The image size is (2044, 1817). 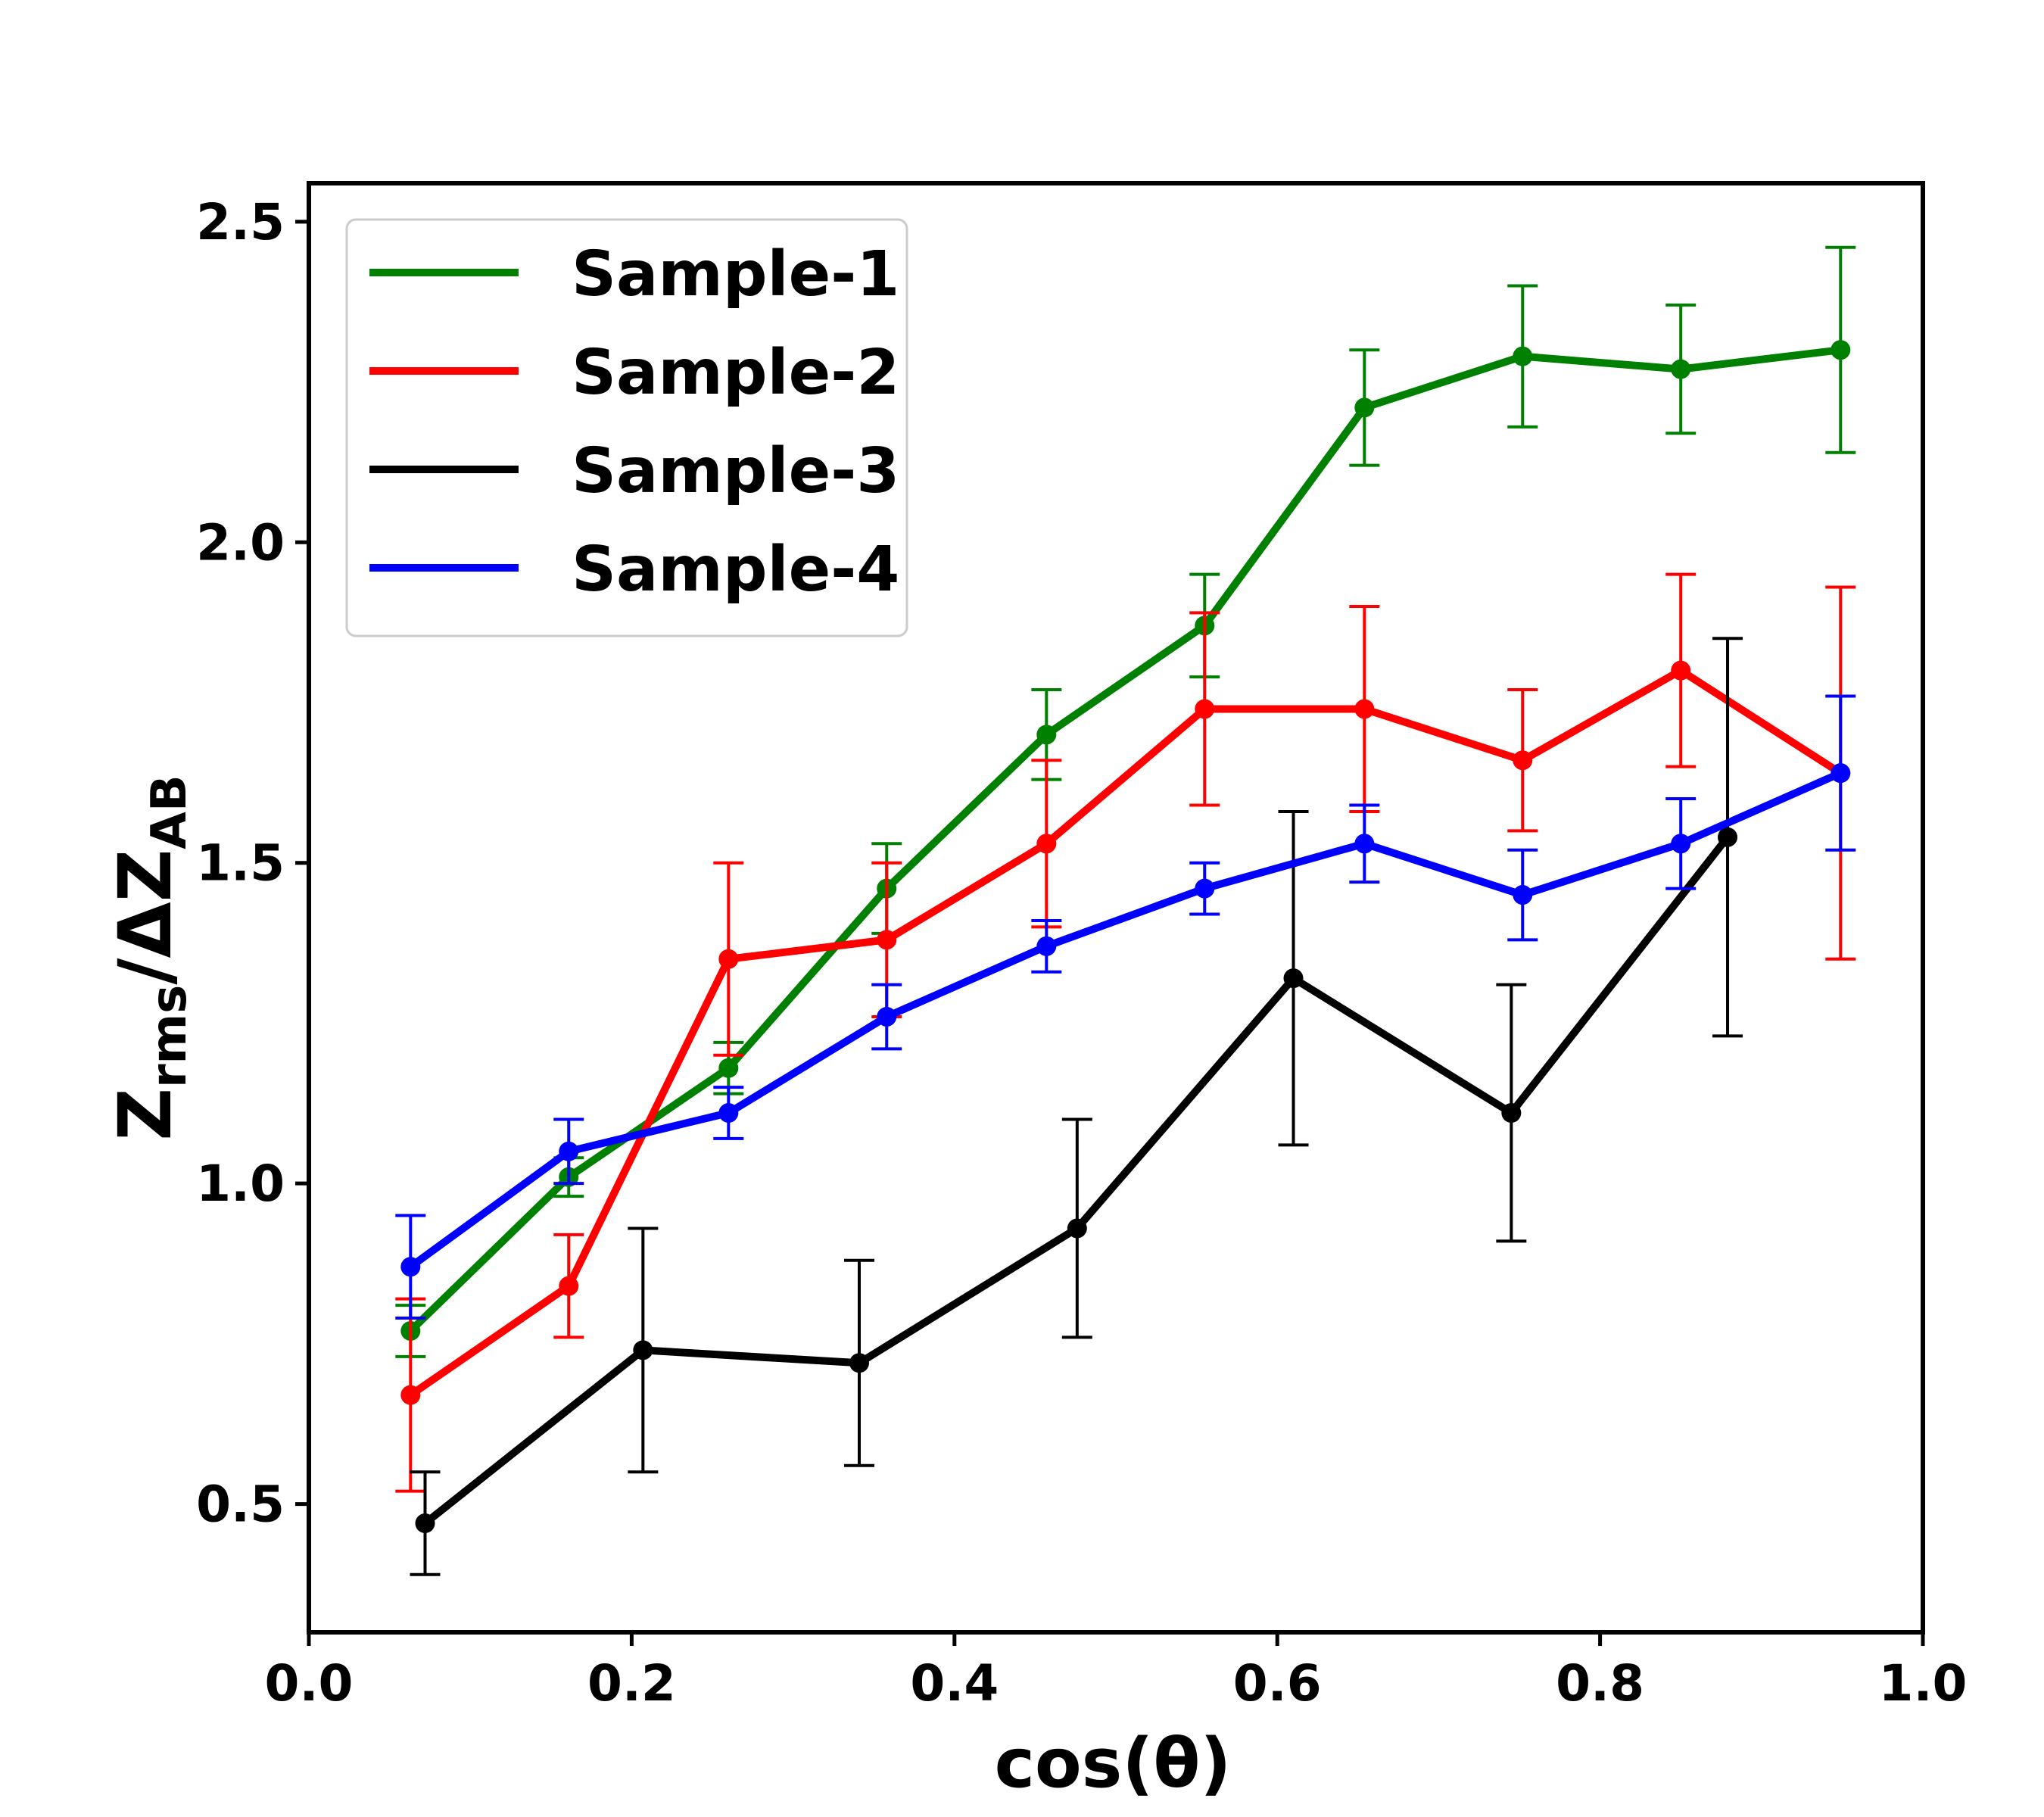 I want to click on legend-label: Sample-3, so click(x=735, y=471).